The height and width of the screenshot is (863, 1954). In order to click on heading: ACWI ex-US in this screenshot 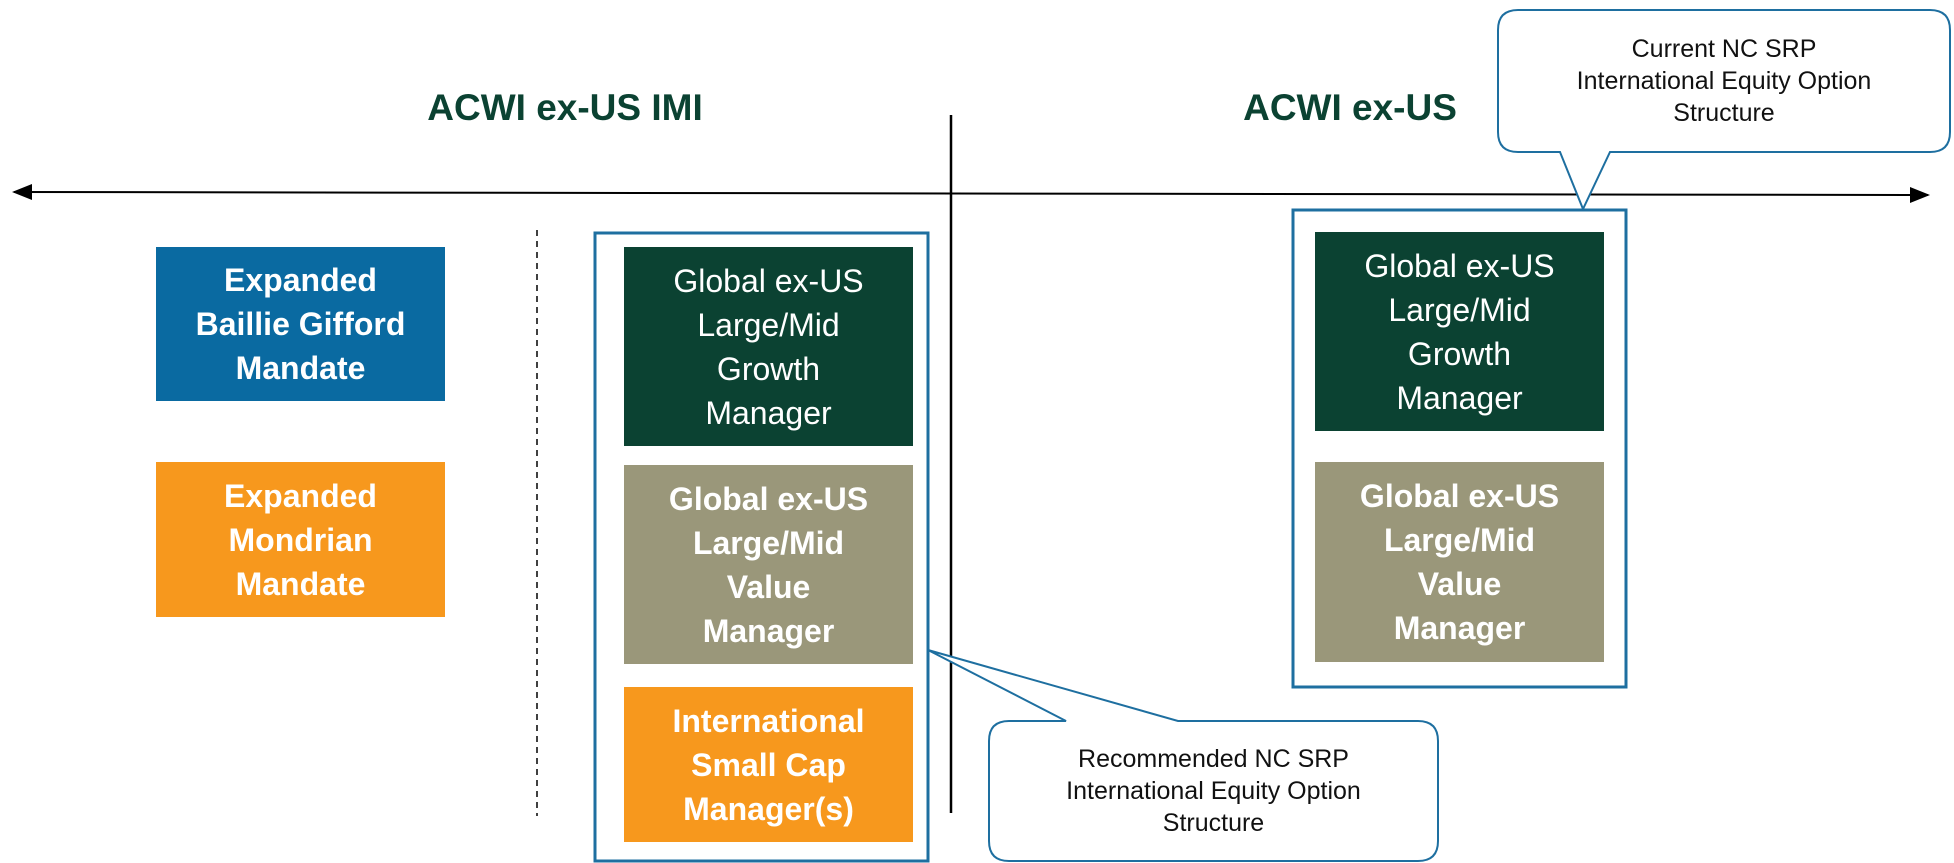, I will do `click(1350, 107)`.